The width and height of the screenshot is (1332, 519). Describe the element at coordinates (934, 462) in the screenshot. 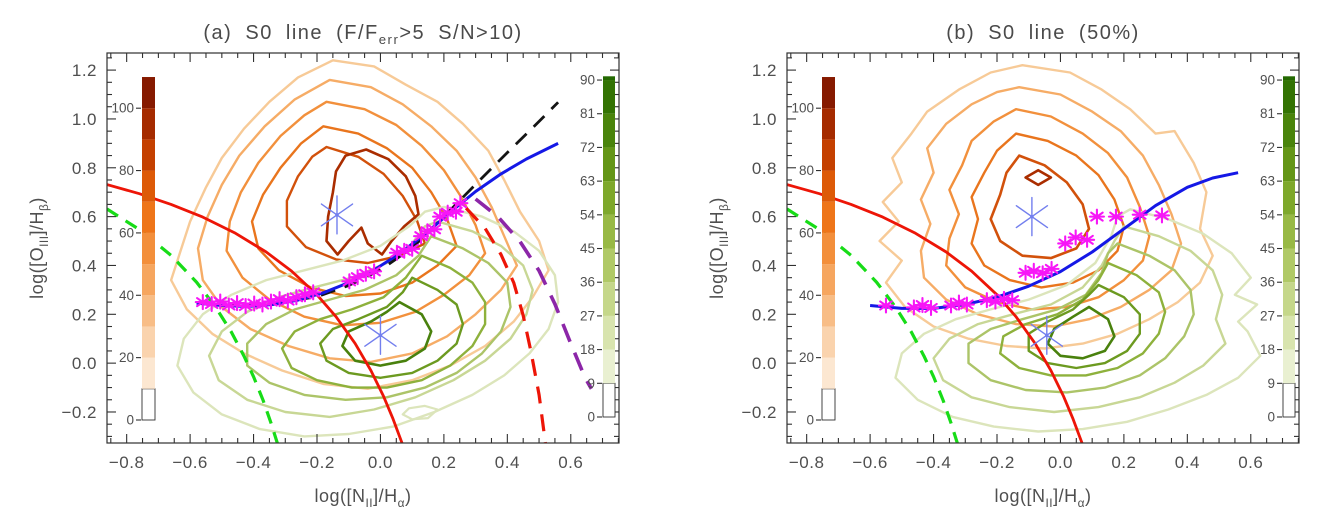

I see `x-tick-label: −0.4` at that location.